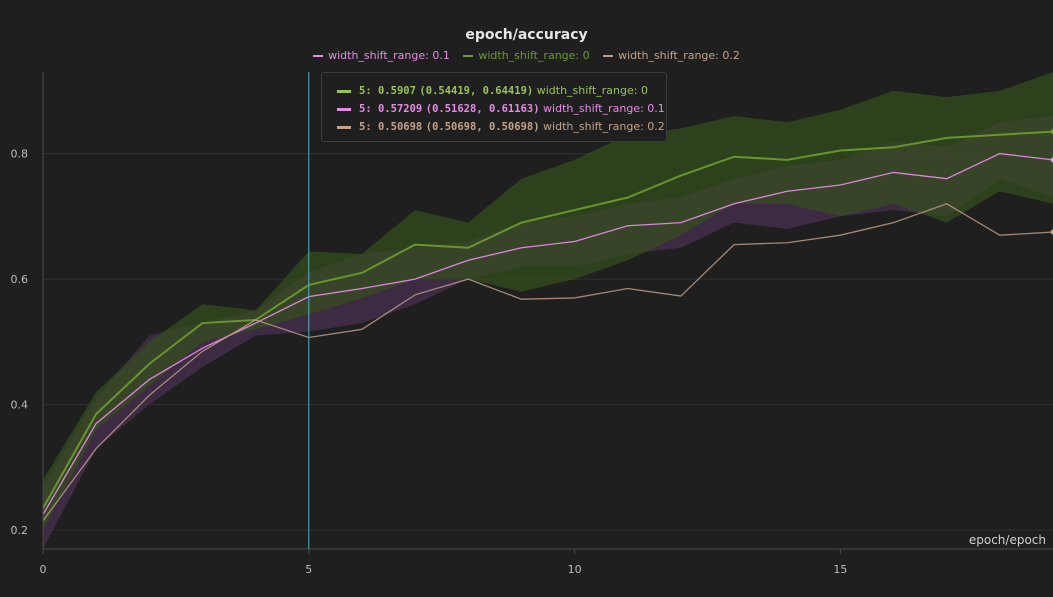  I want to click on y-tick-label: 0.4, so click(20, 405).